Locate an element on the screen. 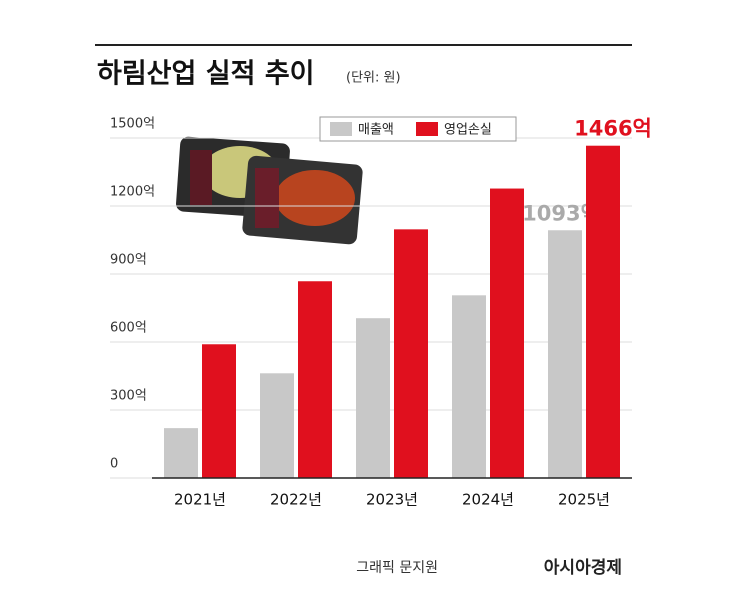 The width and height of the screenshot is (745, 599). product-image is located at coordinates (269, 190).